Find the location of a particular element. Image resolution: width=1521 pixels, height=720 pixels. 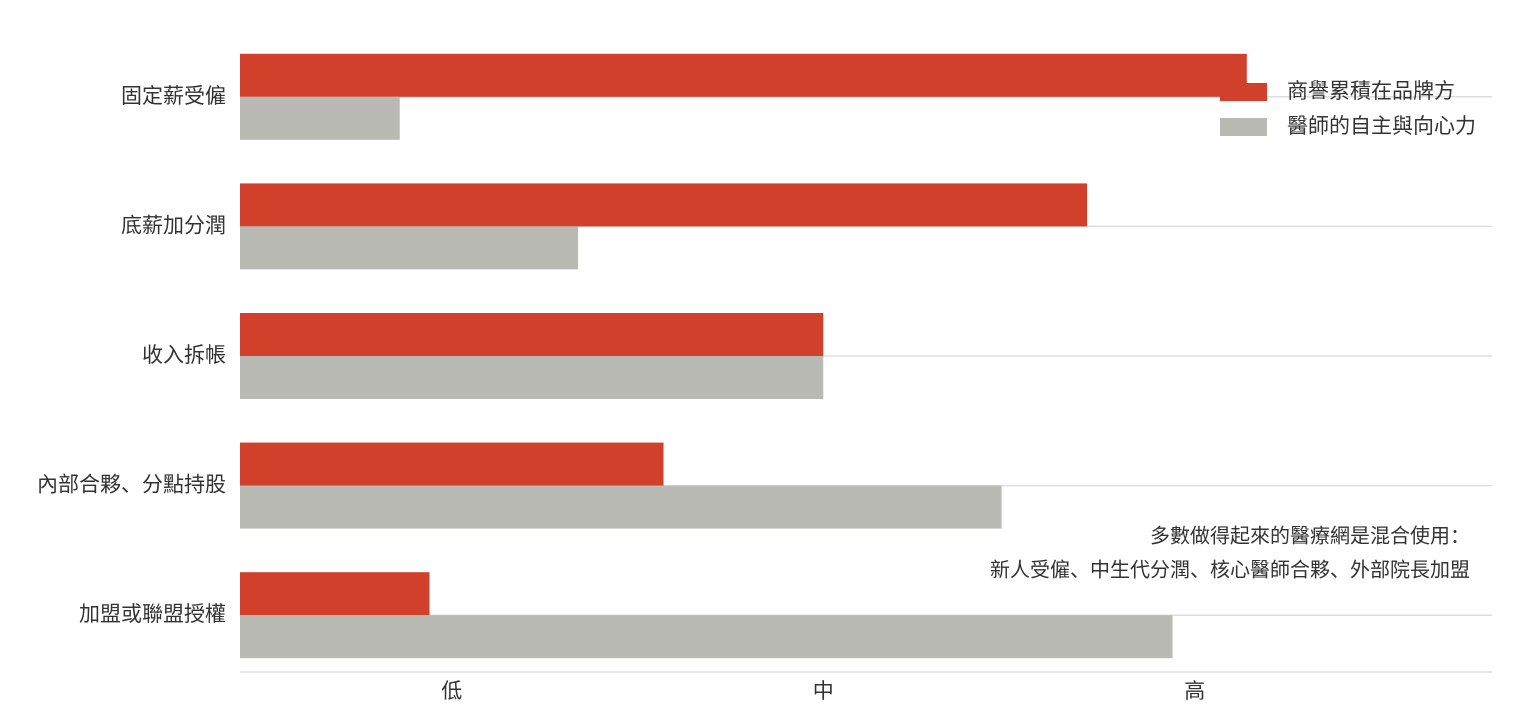

y-tick-label: 固定薪受僱 is located at coordinates (173, 96).